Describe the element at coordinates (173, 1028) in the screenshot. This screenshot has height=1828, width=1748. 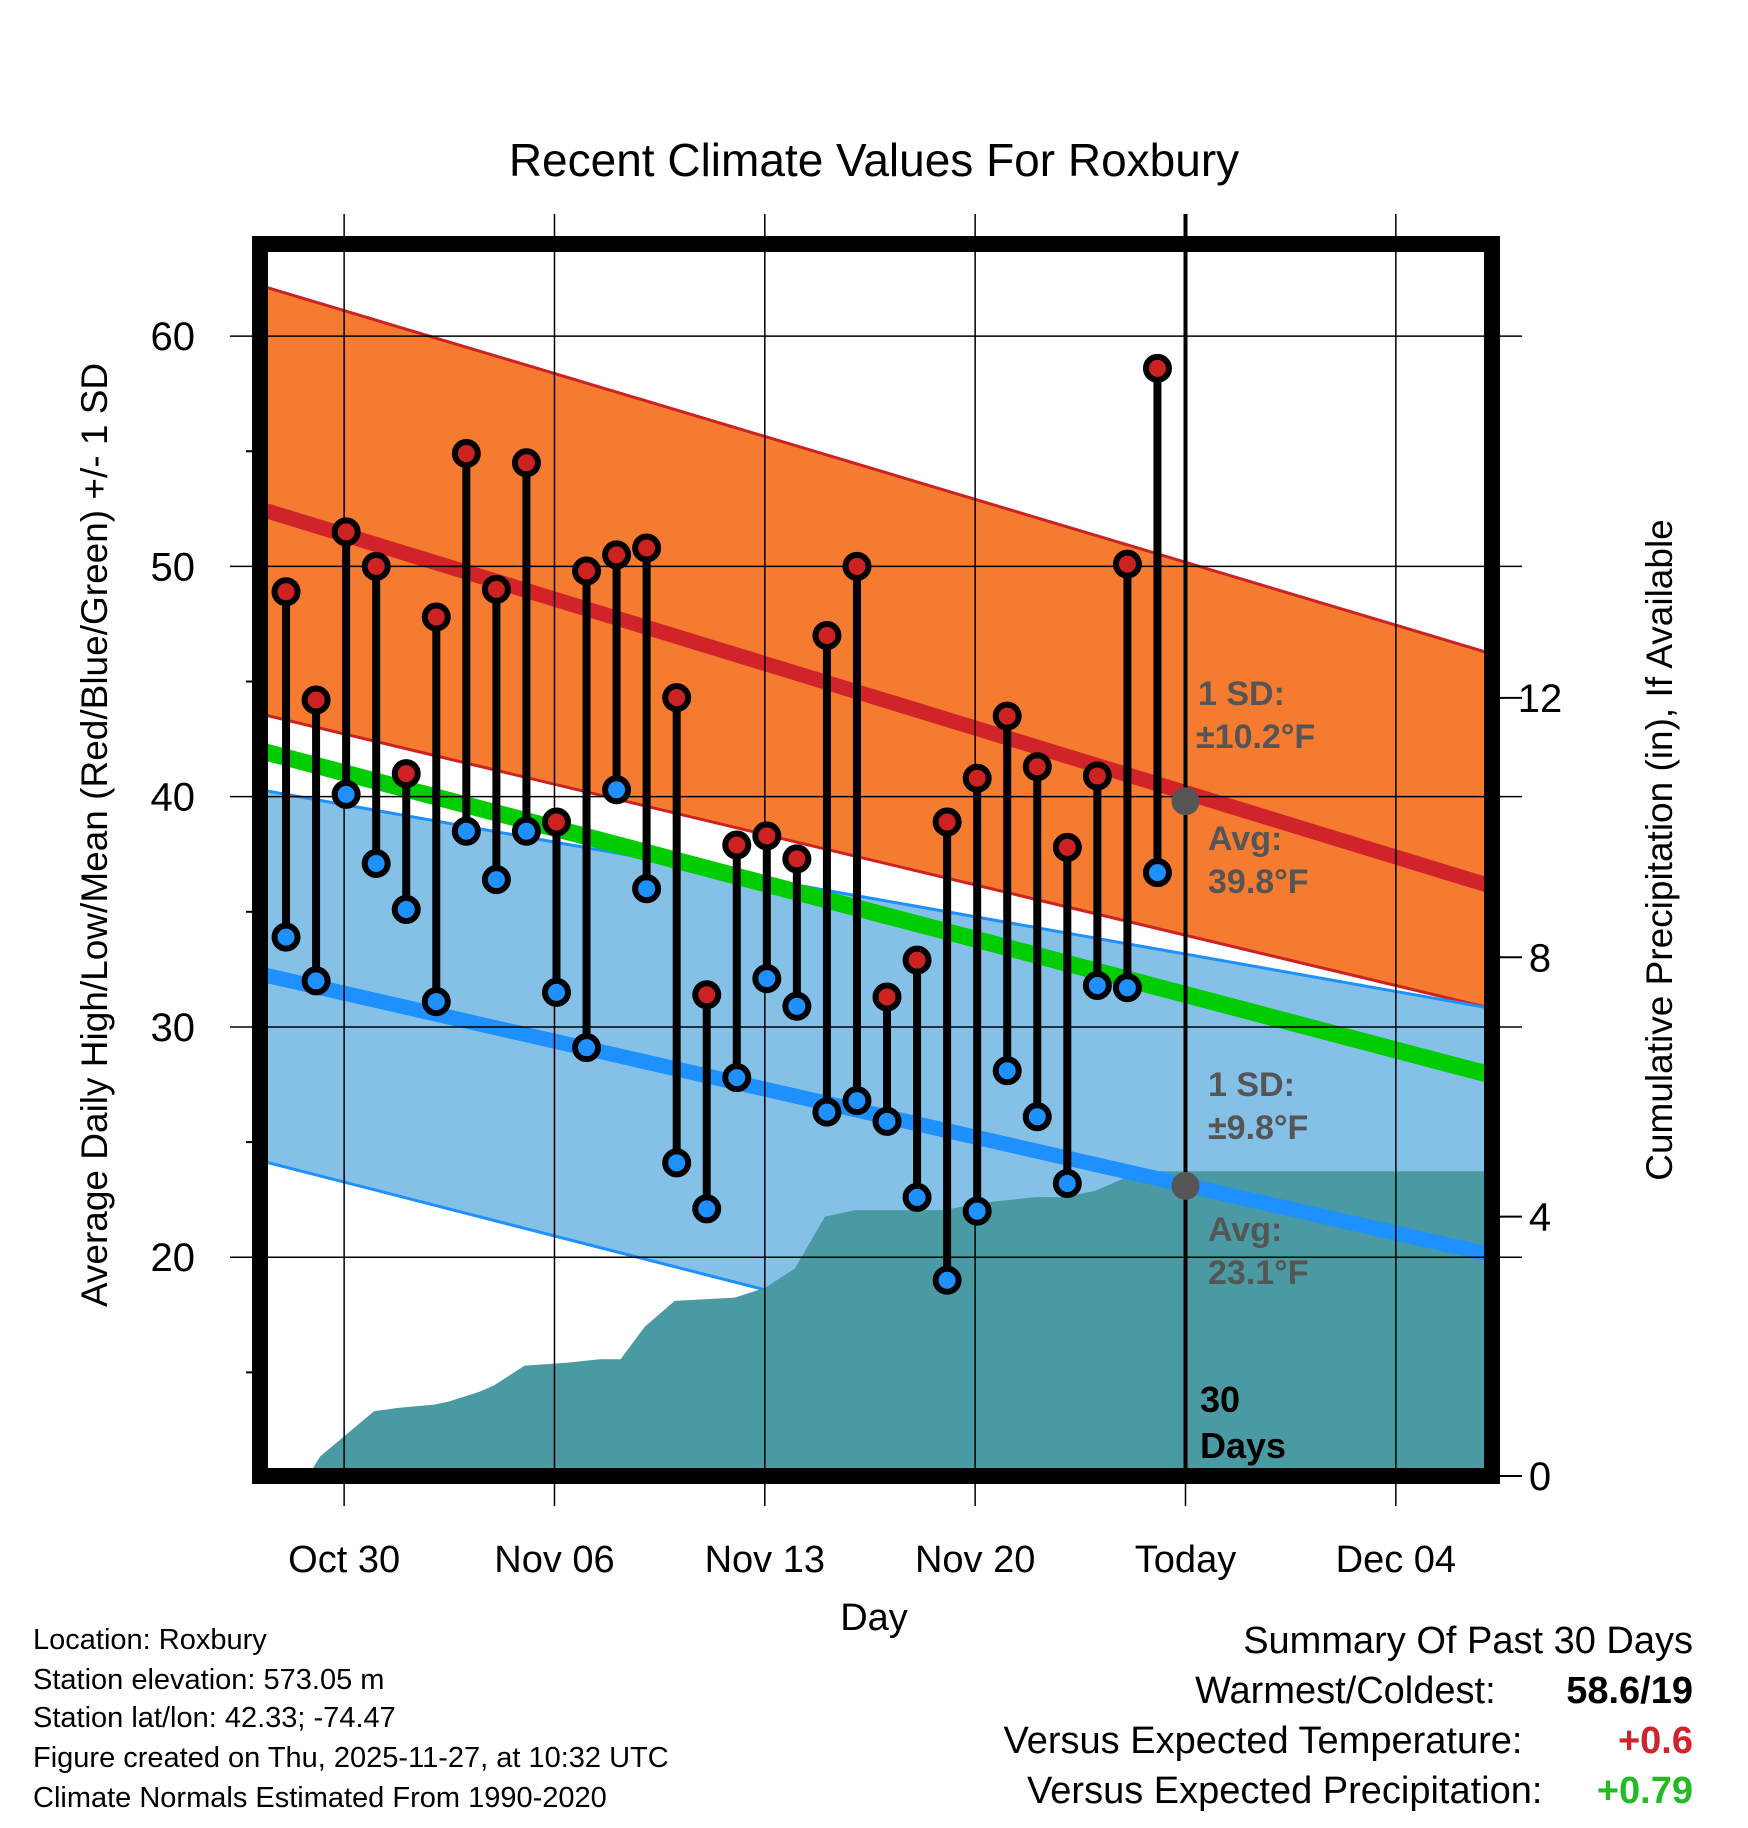
I see `y-tick-label: 30` at that location.